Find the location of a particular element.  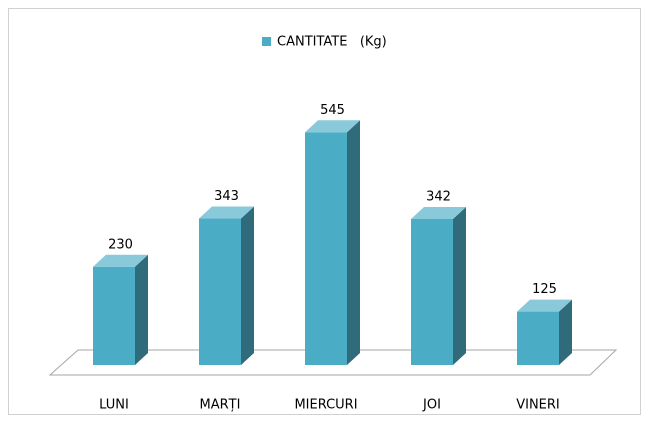

legend-swatch is located at coordinates (266, 41).